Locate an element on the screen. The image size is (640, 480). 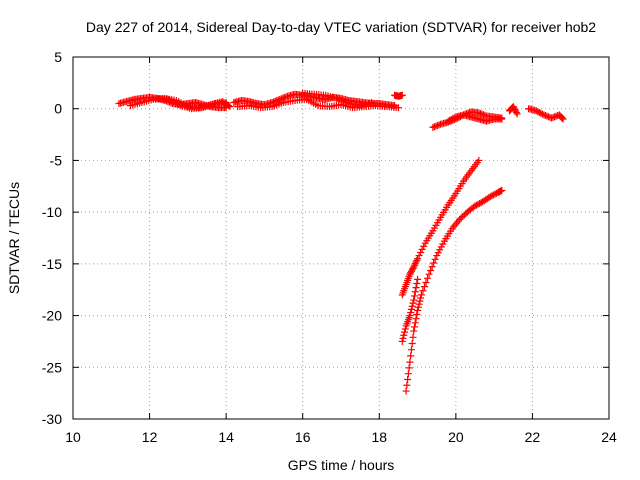
x-tick-label: 16 is located at coordinates (303, 437).